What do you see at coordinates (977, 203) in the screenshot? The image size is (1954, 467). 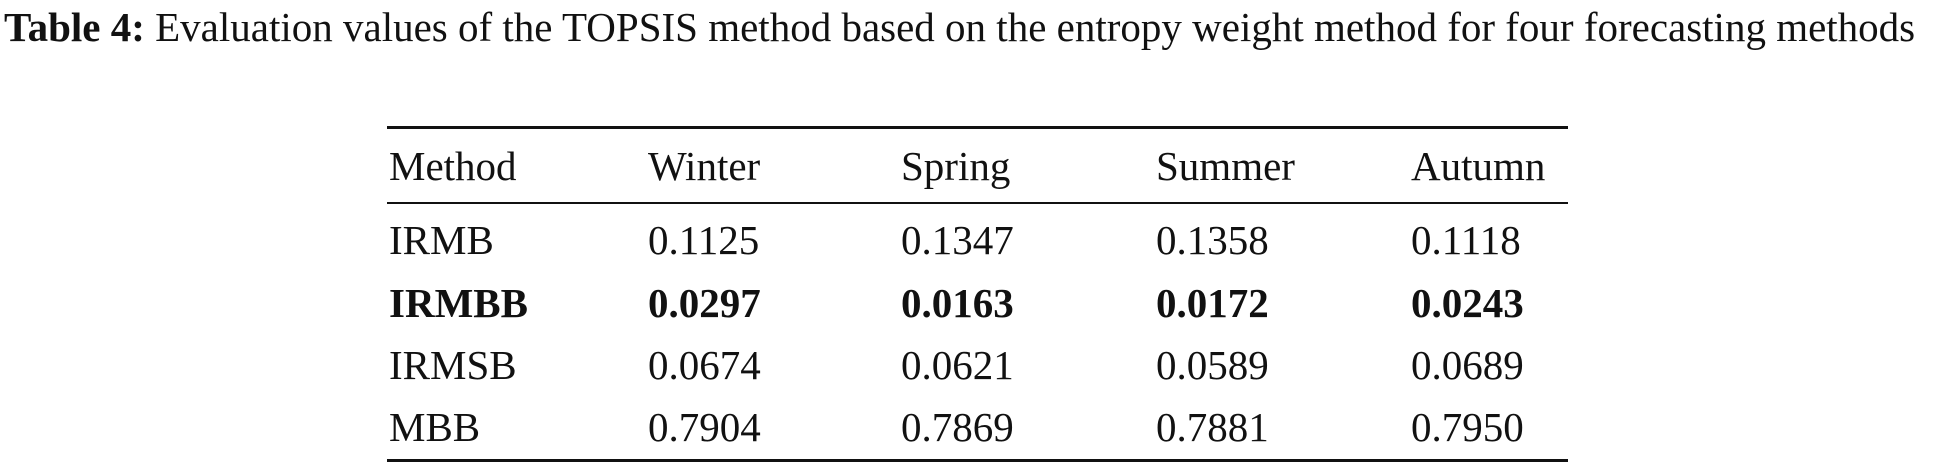 I see `mid-rule` at bounding box center [977, 203].